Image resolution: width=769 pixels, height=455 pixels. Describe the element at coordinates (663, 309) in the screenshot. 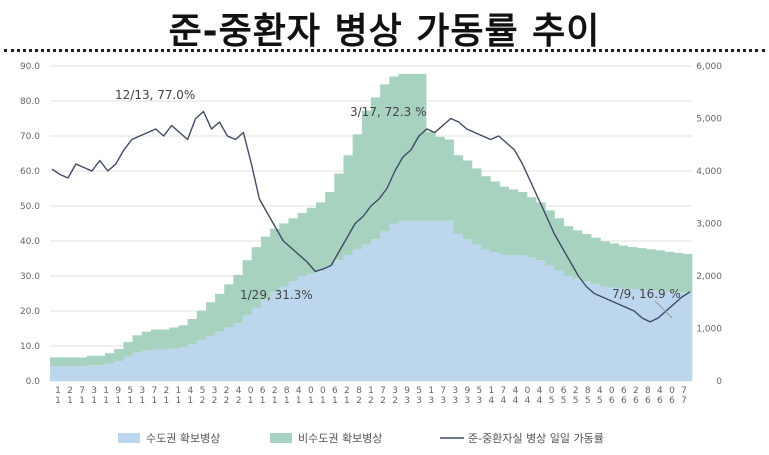

I see `annotation-leader` at that location.